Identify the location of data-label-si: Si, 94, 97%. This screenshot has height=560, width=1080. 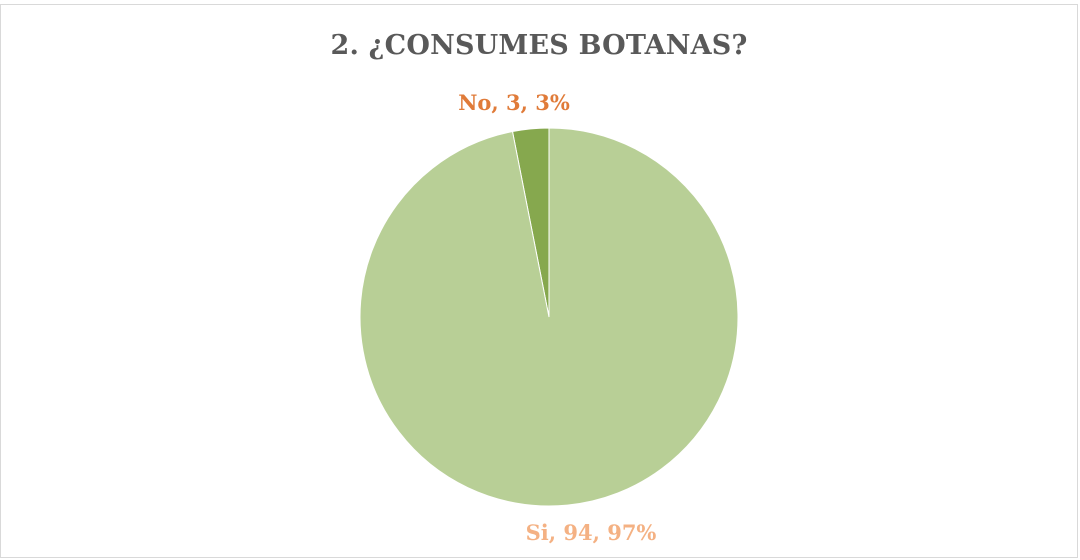
(591, 532).